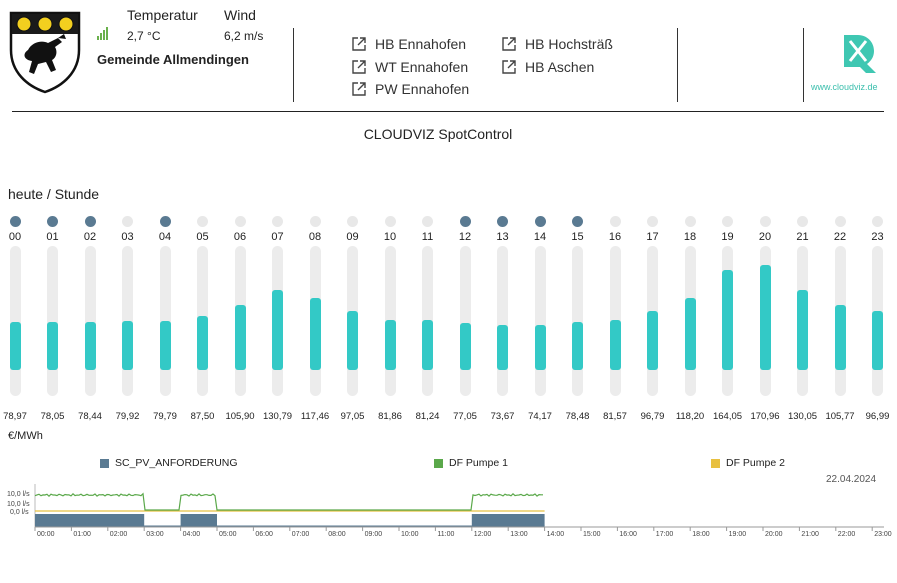  I want to click on hour-label: 09, so click(352, 237).